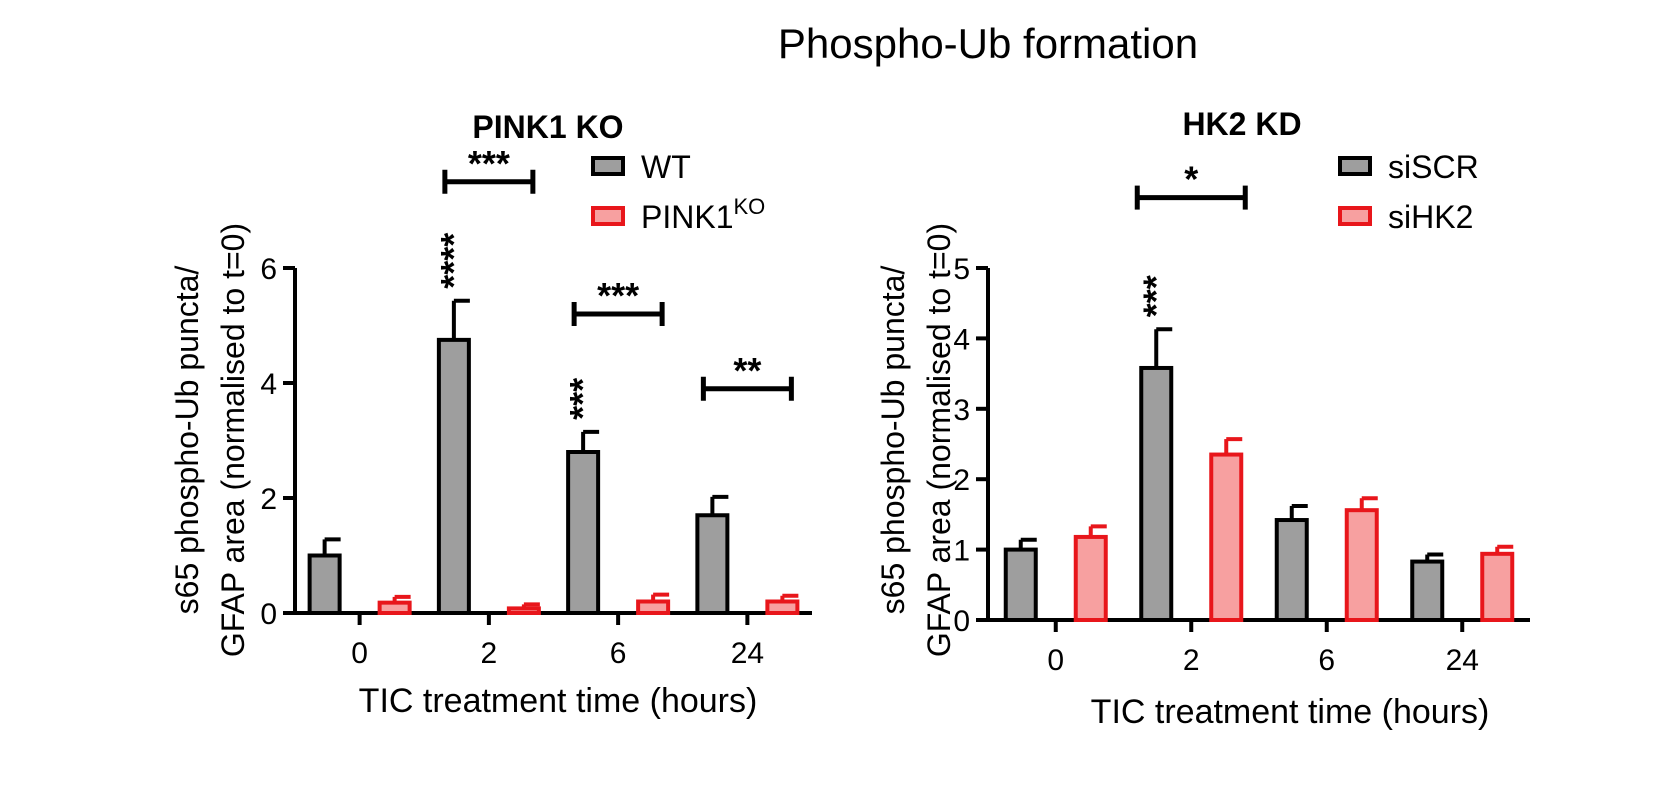 The image size is (1664, 796). Describe the element at coordinates (1241, 124) in the screenshot. I see `chart-title: HK2 KD` at that location.